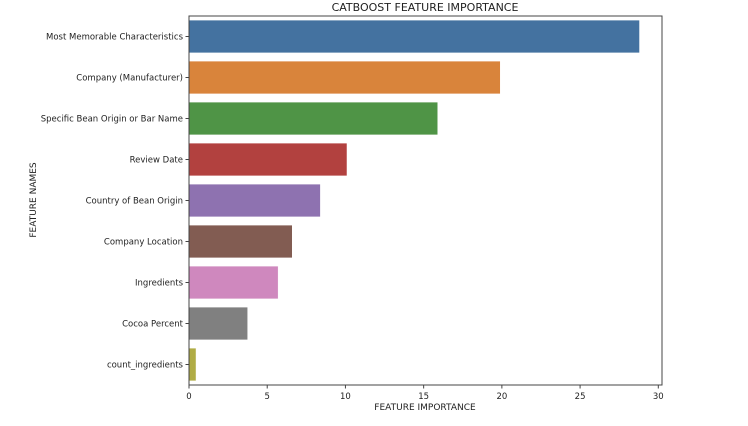 The image size is (748, 426). I want to click on x-tick-label: 5, so click(267, 397).